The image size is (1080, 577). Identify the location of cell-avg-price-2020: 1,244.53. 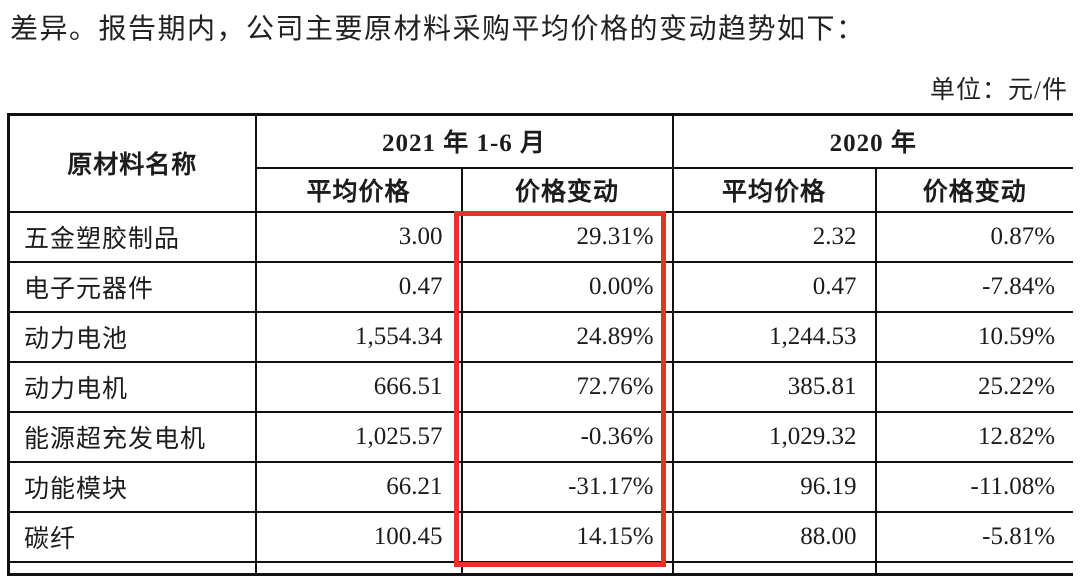
(774, 336).